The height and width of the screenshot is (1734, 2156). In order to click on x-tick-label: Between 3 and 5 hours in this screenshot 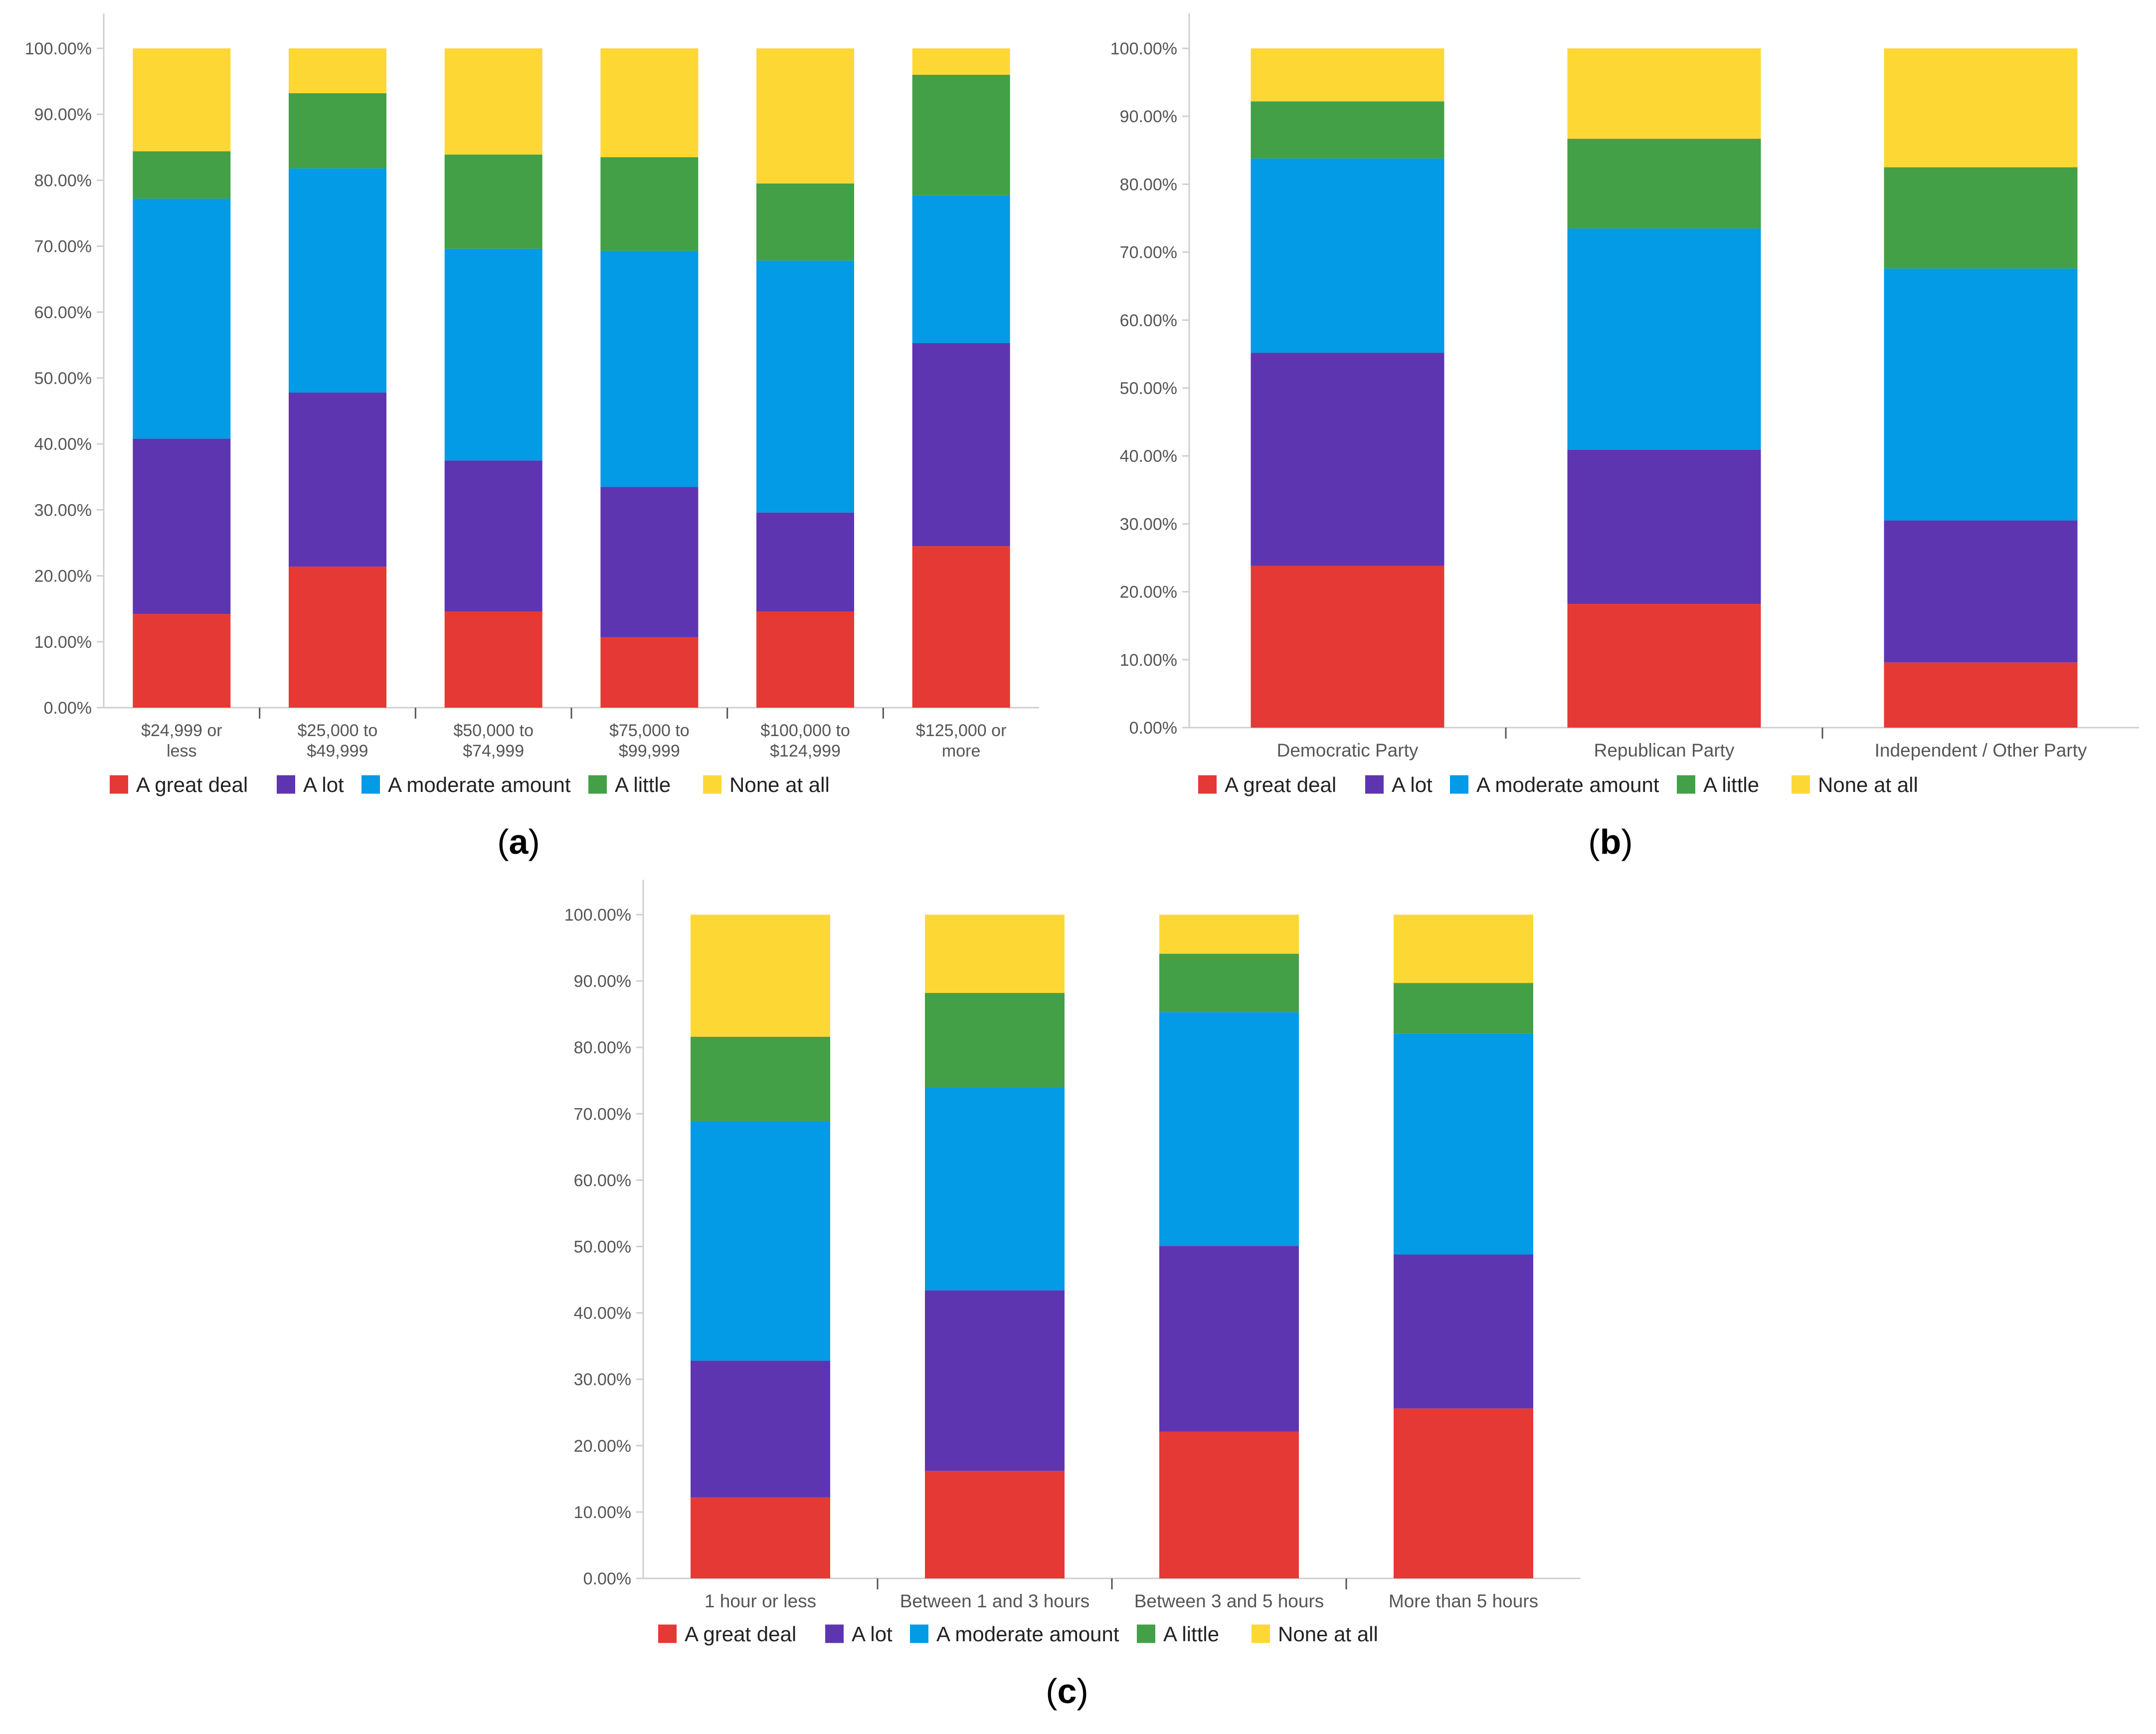, I will do `click(1229, 1601)`.